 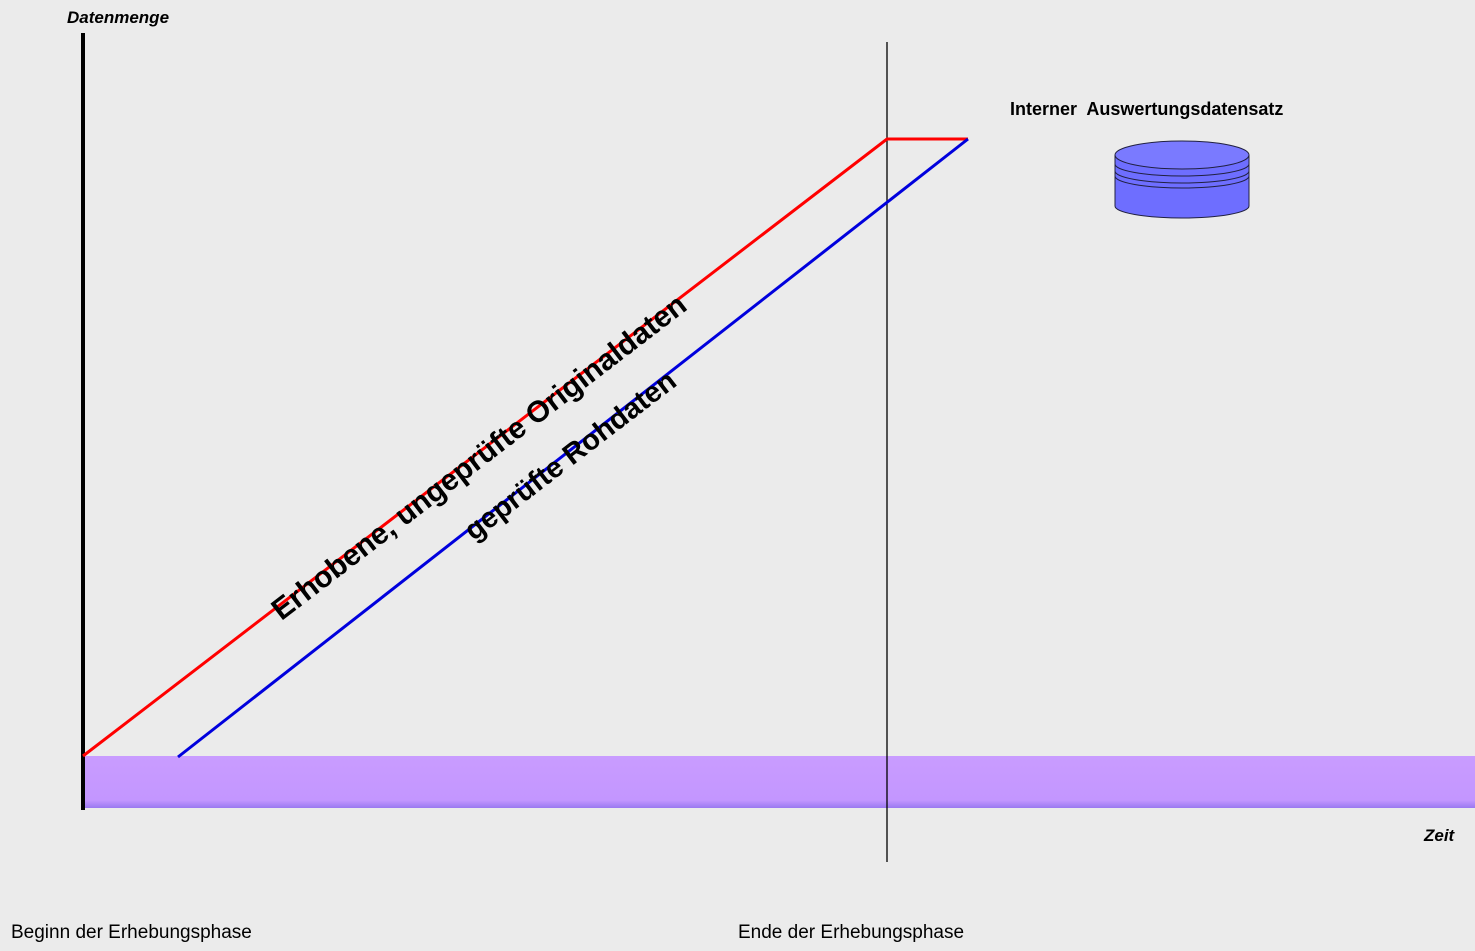 What do you see at coordinates (131, 932) in the screenshot?
I see `start-phase-label: Beginn der Erhebungsphase` at bounding box center [131, 932].